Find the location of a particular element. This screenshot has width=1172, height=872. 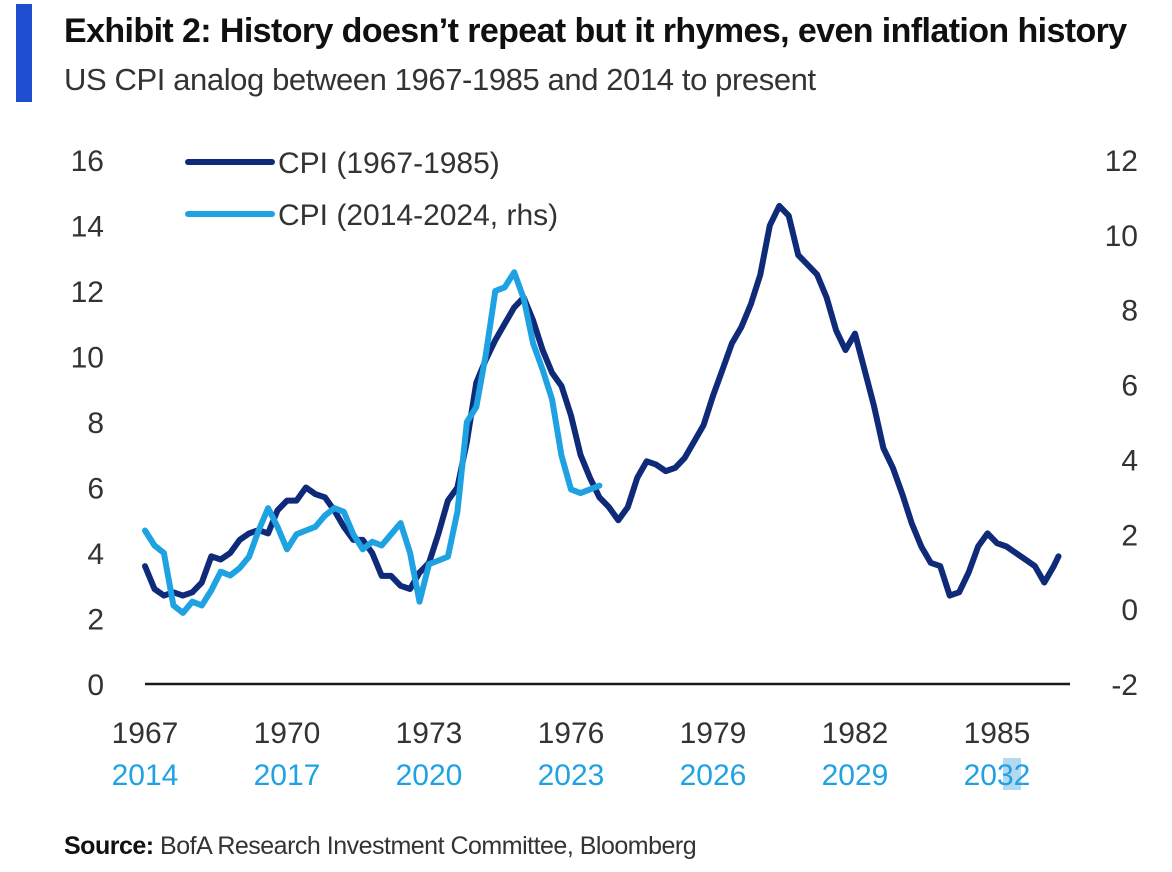

left-tick-label: 16 is located at coordinates (87, 161).